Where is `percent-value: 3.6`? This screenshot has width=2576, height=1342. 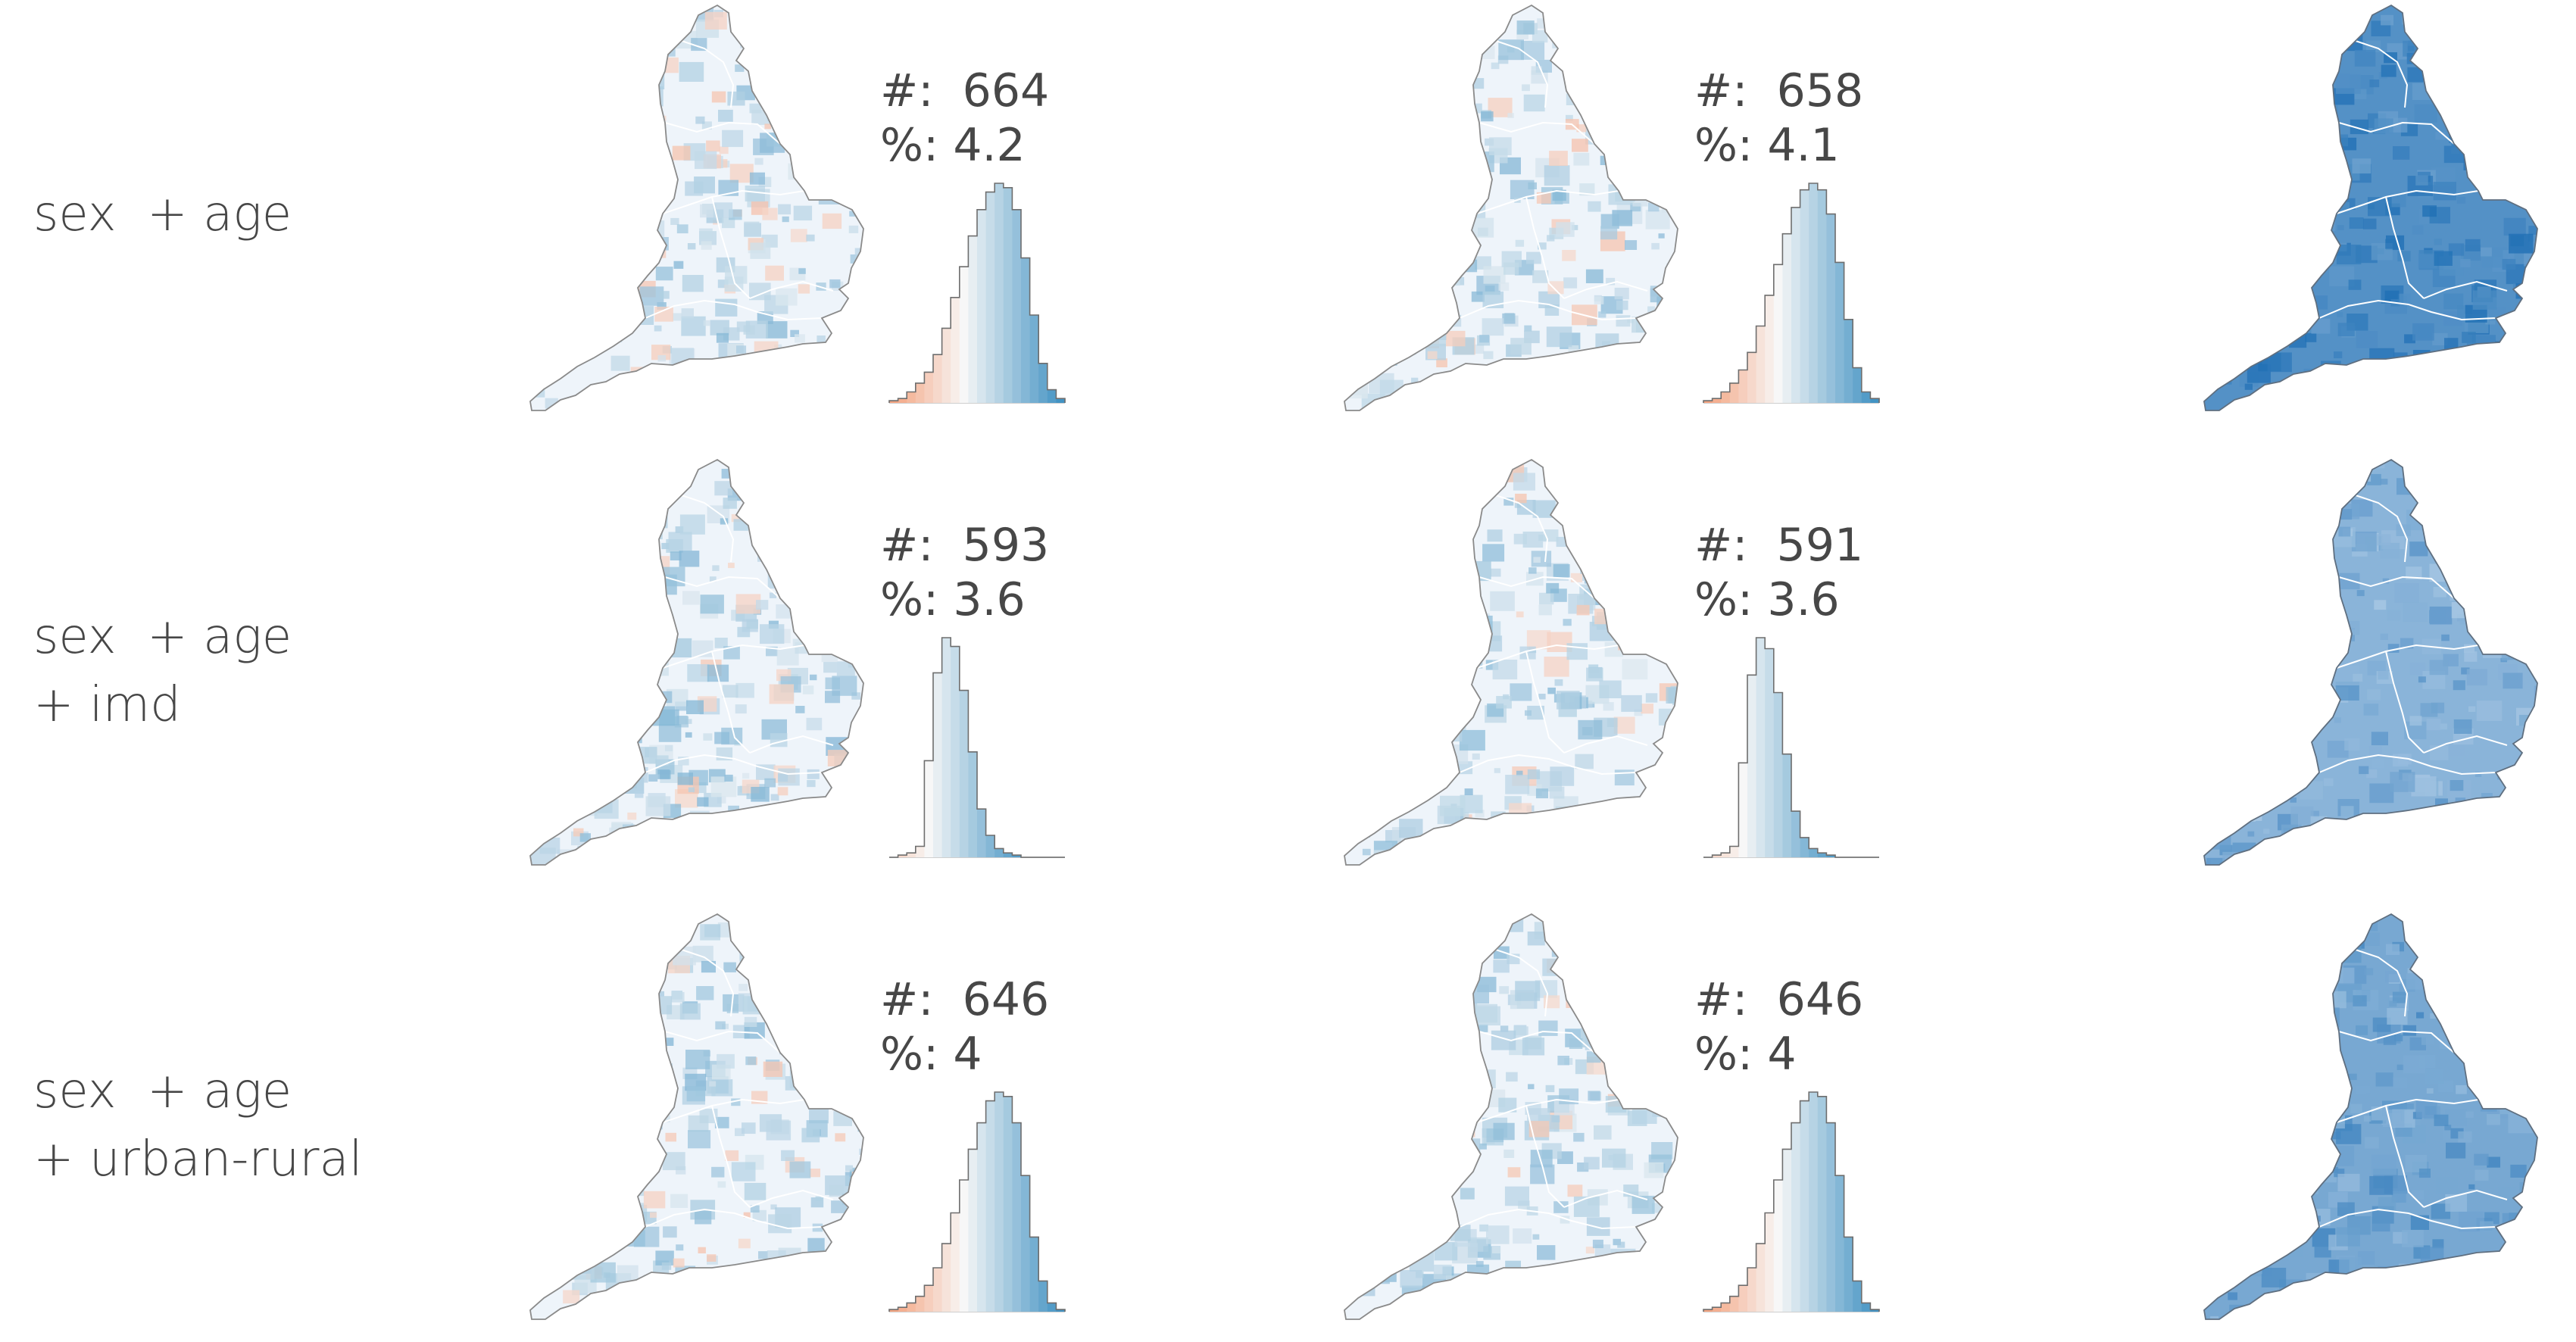
percent-value: 3.6 is located at coordinates (990, 599).